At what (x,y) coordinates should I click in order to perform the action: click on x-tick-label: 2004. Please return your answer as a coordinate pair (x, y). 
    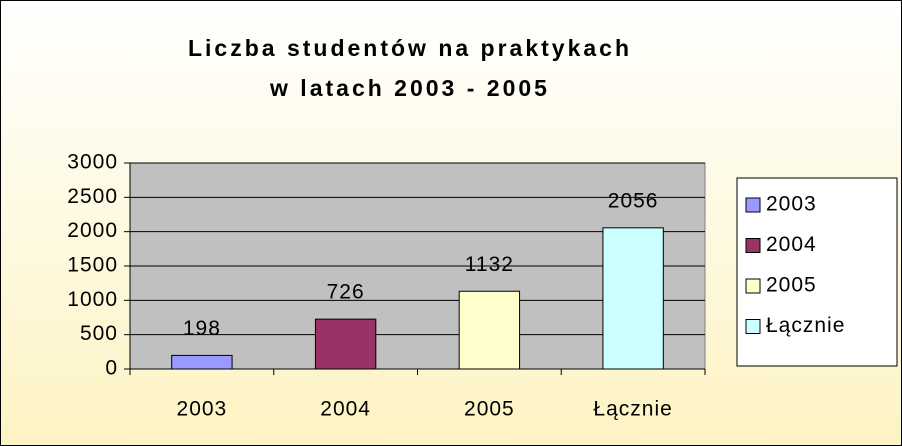
    Looking at the image, I should click on (345, 409).